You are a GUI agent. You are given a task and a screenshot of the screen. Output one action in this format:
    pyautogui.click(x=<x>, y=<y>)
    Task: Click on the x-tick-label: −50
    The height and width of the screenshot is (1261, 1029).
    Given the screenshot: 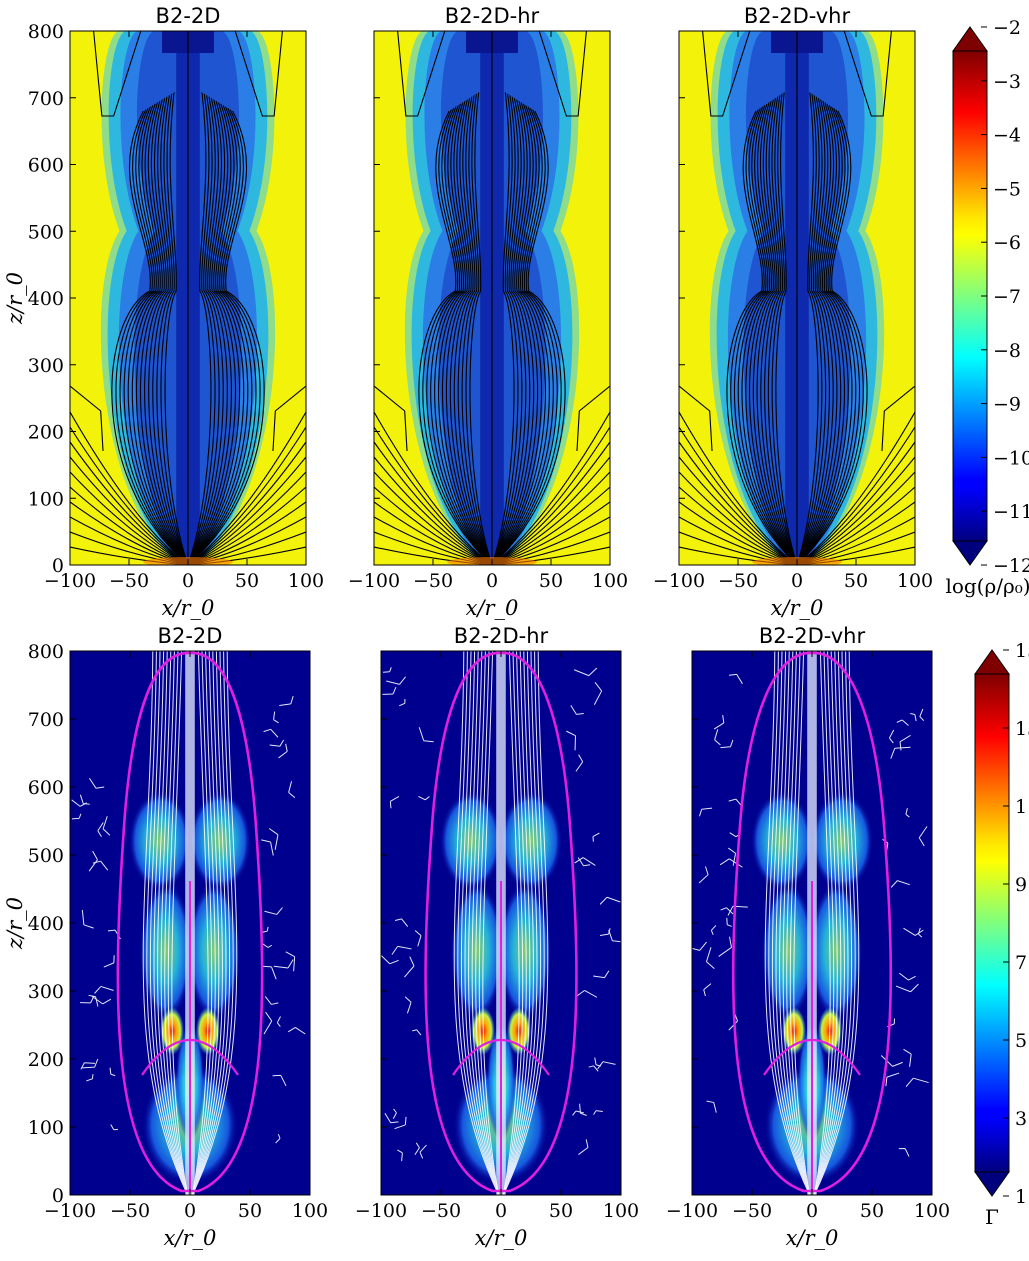 What is the action you would take?
    pyautogui.click(x=752, y=1211)
    